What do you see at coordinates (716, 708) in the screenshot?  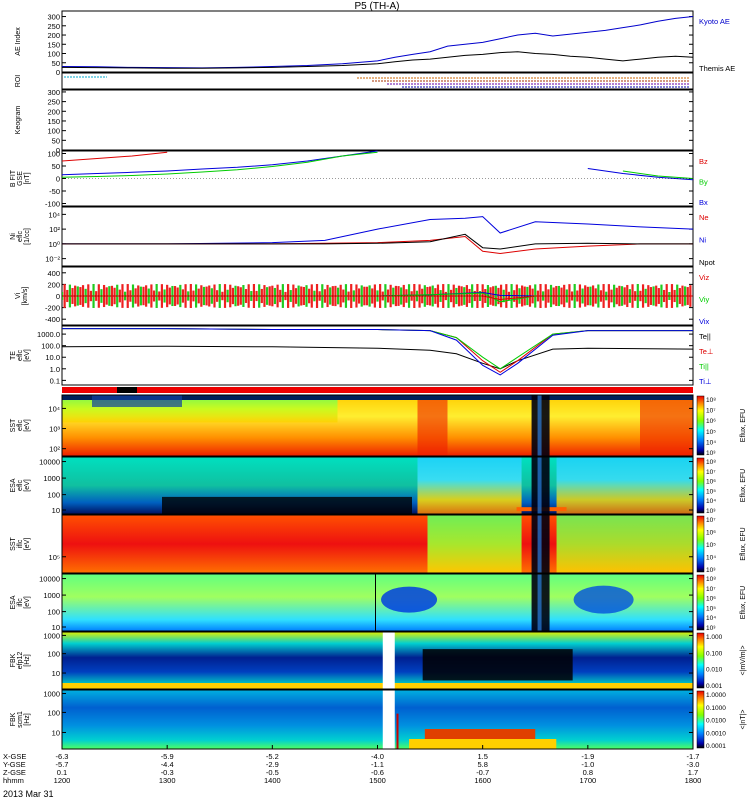 I see `colorbar-tick-label: 0.1000` at bounding box center [716, 708].